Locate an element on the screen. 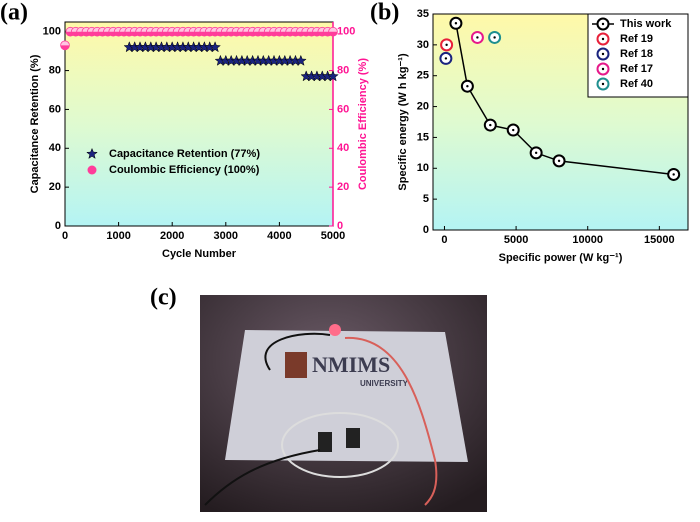  y-tick-label: 35 is located at coordinates (423, 14).